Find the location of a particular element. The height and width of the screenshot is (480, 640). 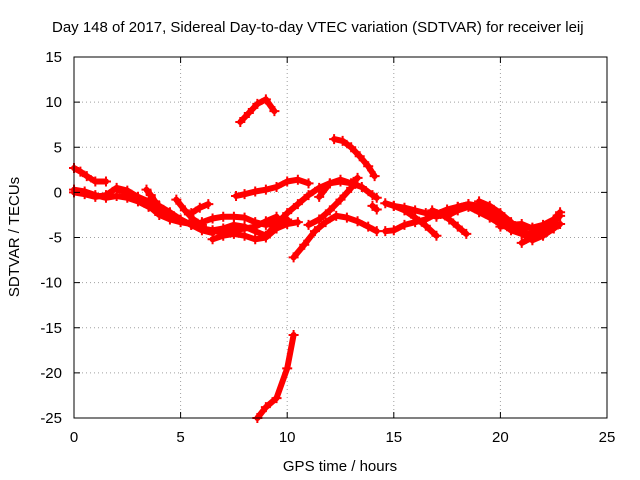

x-tick-label: 20 is located at coordinates (500, 437).